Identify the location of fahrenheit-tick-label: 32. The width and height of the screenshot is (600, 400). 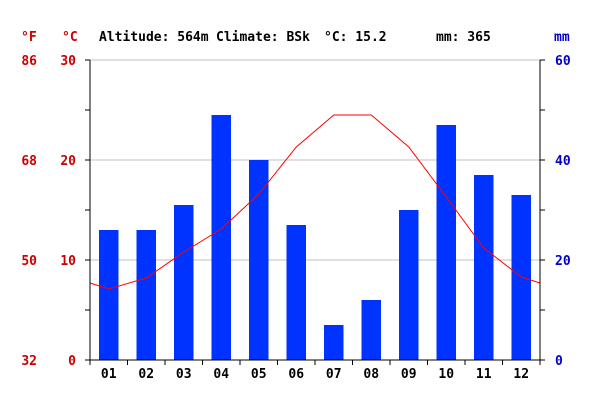
(29, 361).